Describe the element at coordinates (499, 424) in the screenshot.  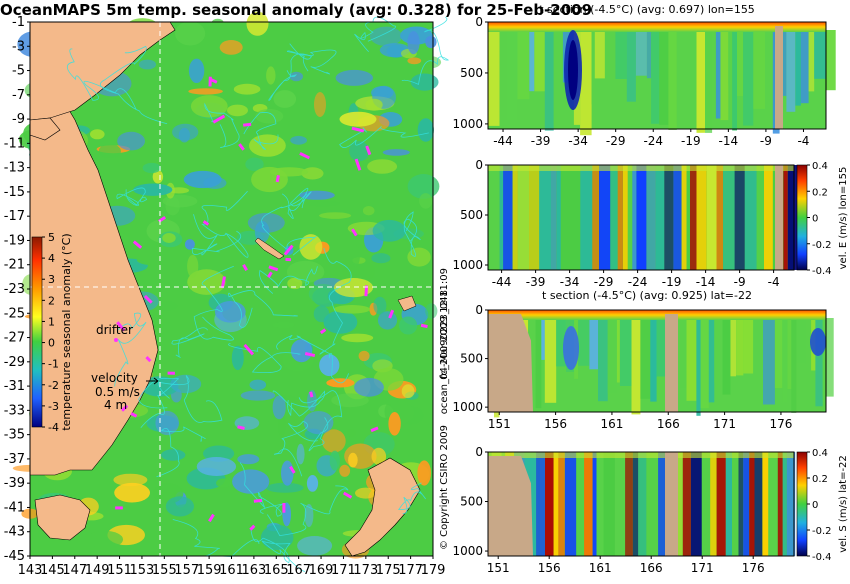
I see `section-x-tick-label: 151` at that location.